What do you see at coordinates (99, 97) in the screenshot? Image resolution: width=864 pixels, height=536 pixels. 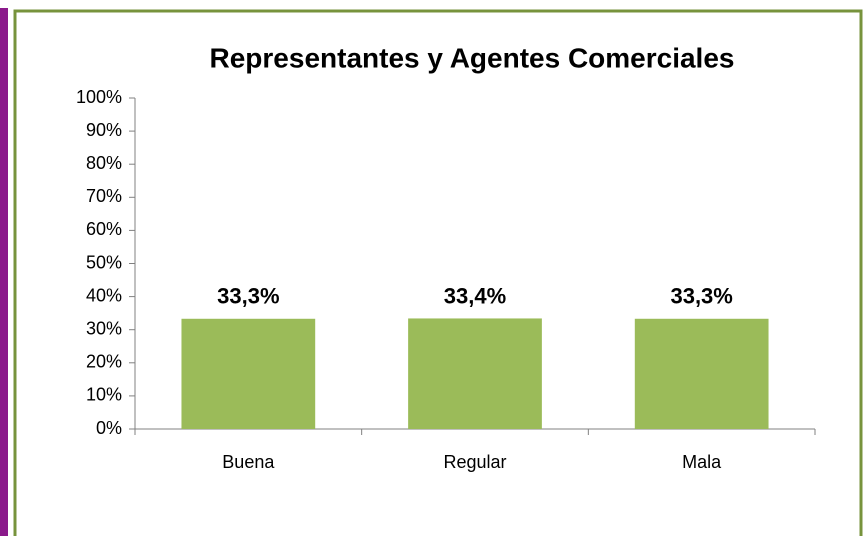 I see `y-tick-label: 100%` at bounding box center [99, 97].